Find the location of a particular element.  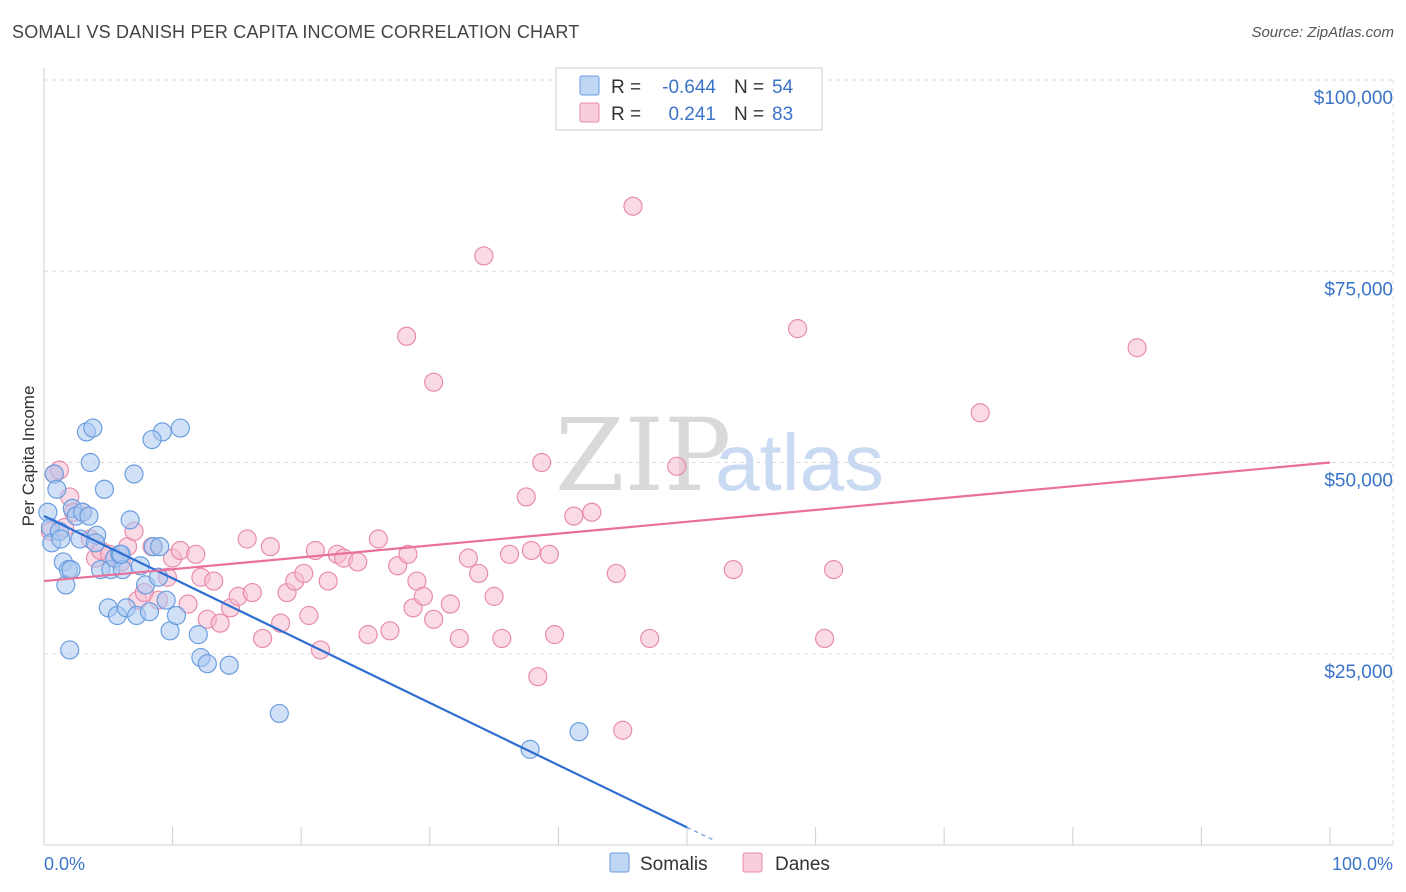

watermark-zip: ZIP is located at coordinates (643, 455).